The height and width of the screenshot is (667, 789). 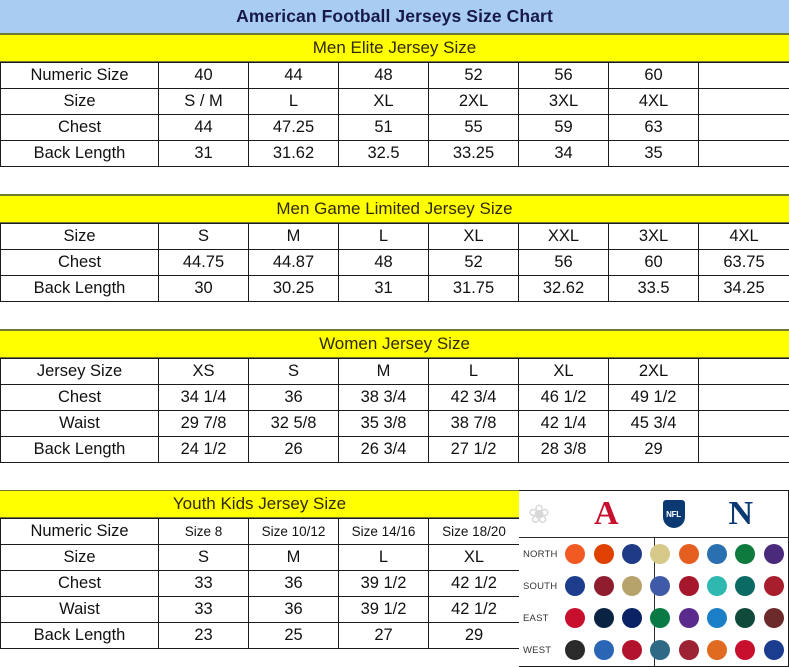 I want to click on cell: Size 18/20, so click(x=474, y=531).